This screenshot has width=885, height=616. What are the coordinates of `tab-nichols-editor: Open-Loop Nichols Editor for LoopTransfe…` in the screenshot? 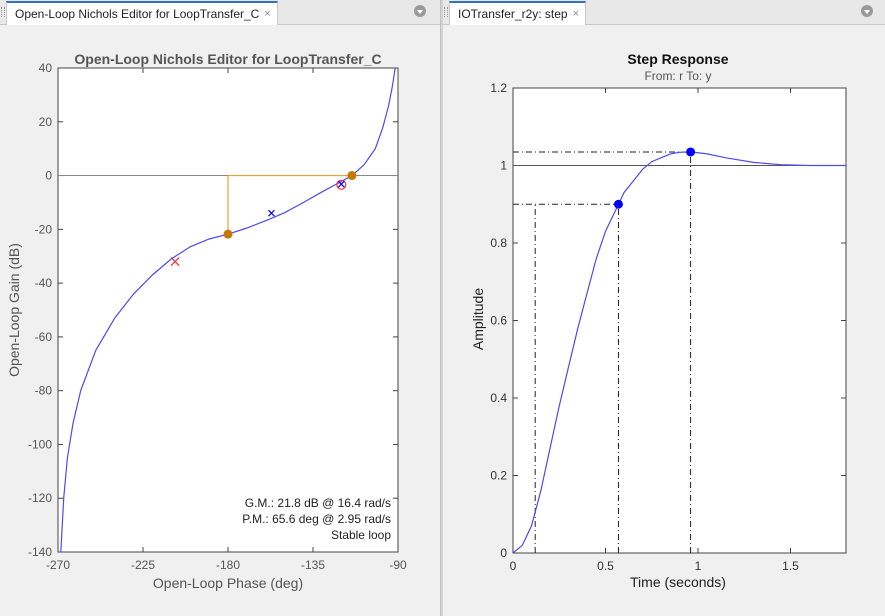 It's located at (142, 13).